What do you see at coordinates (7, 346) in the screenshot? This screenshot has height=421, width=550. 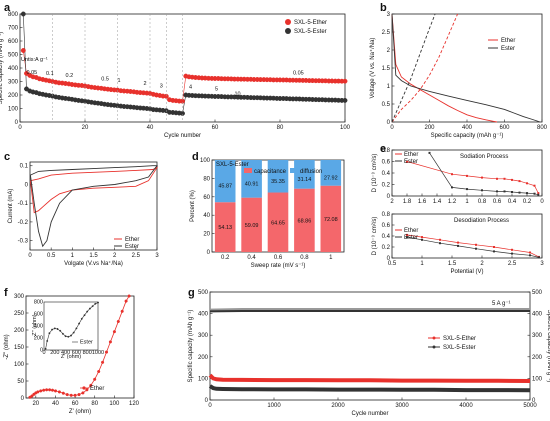 I see `y-axis-label: -Z'' (ohm)` at bounding box center [7, 346].